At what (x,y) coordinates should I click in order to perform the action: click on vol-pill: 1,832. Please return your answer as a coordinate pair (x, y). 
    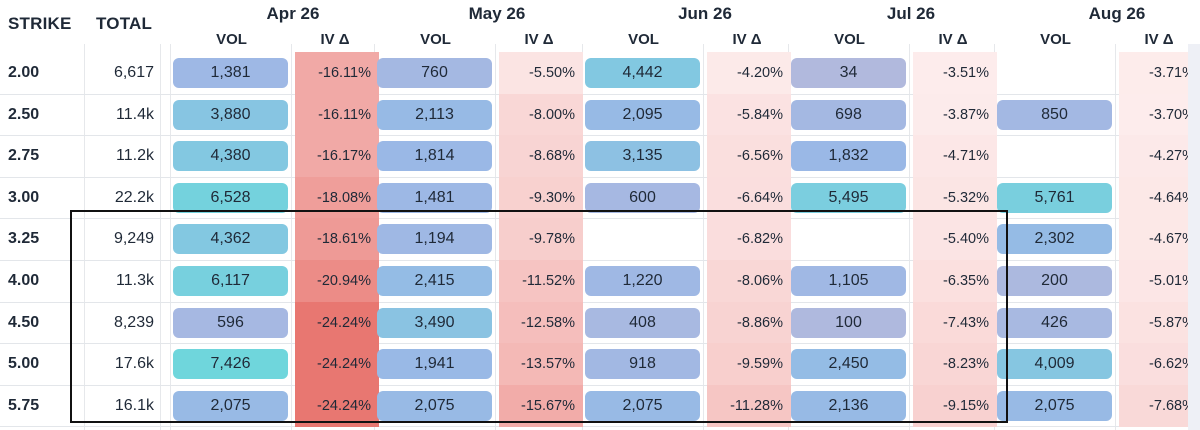
    Looking at the image, I should click on (848, 156).